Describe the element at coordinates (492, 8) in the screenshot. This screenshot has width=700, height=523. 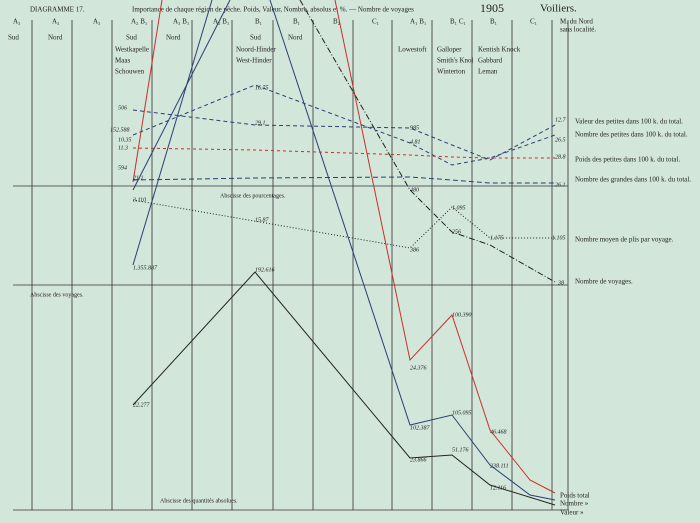
I see `year: 1905` at that location.